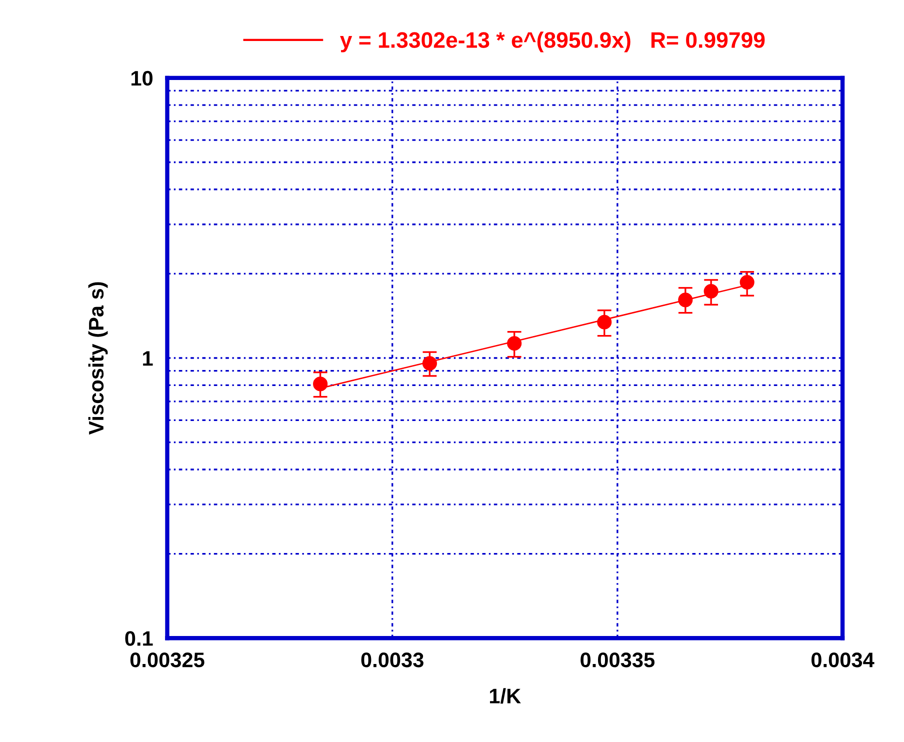 The width and height of the screenshot is (904, 742). I want to click on legend-label: y = 1.3302e-13 * e^(8950.9x) R= 0.99799, so click(552, 42).